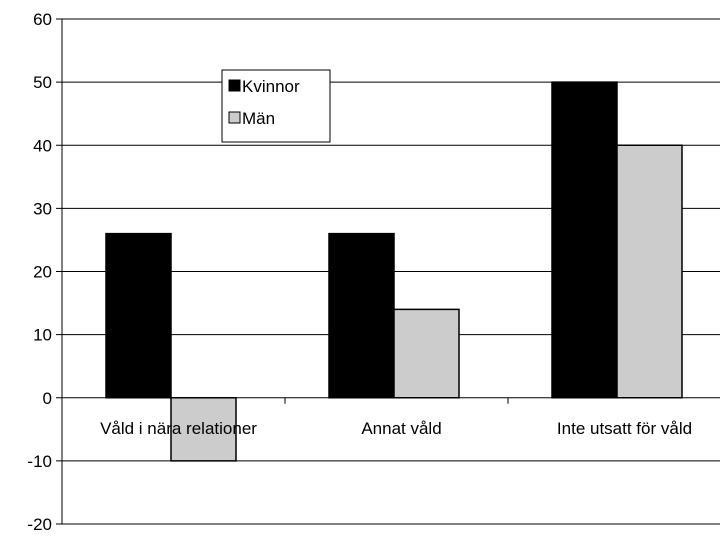 Image resolution: width=720 pixels, height=537 pixels. Describe the element at coordinates (42, 145) in the screenshot. I see `y-tick-label: 40` at that location.